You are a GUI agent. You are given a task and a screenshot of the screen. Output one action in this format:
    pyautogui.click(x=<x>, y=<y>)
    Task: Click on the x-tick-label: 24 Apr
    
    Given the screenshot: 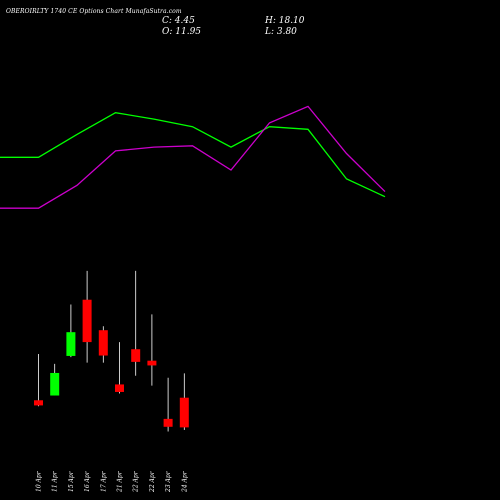 What is the action you would take?
    pyautogui.click(x=184, y=481)
    